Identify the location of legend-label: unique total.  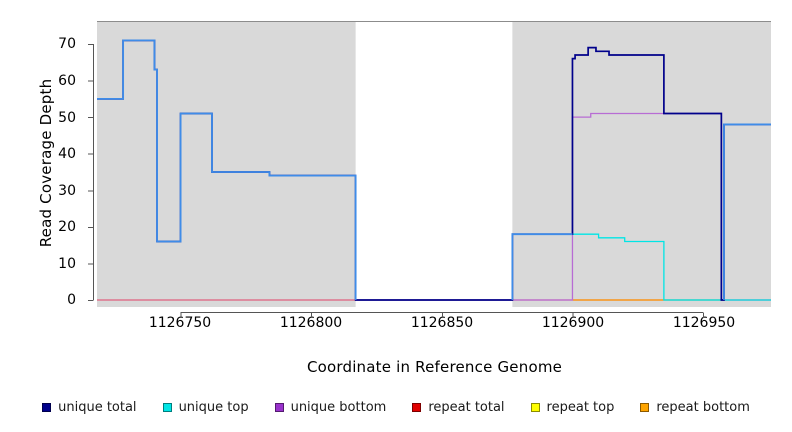
(97, 407).